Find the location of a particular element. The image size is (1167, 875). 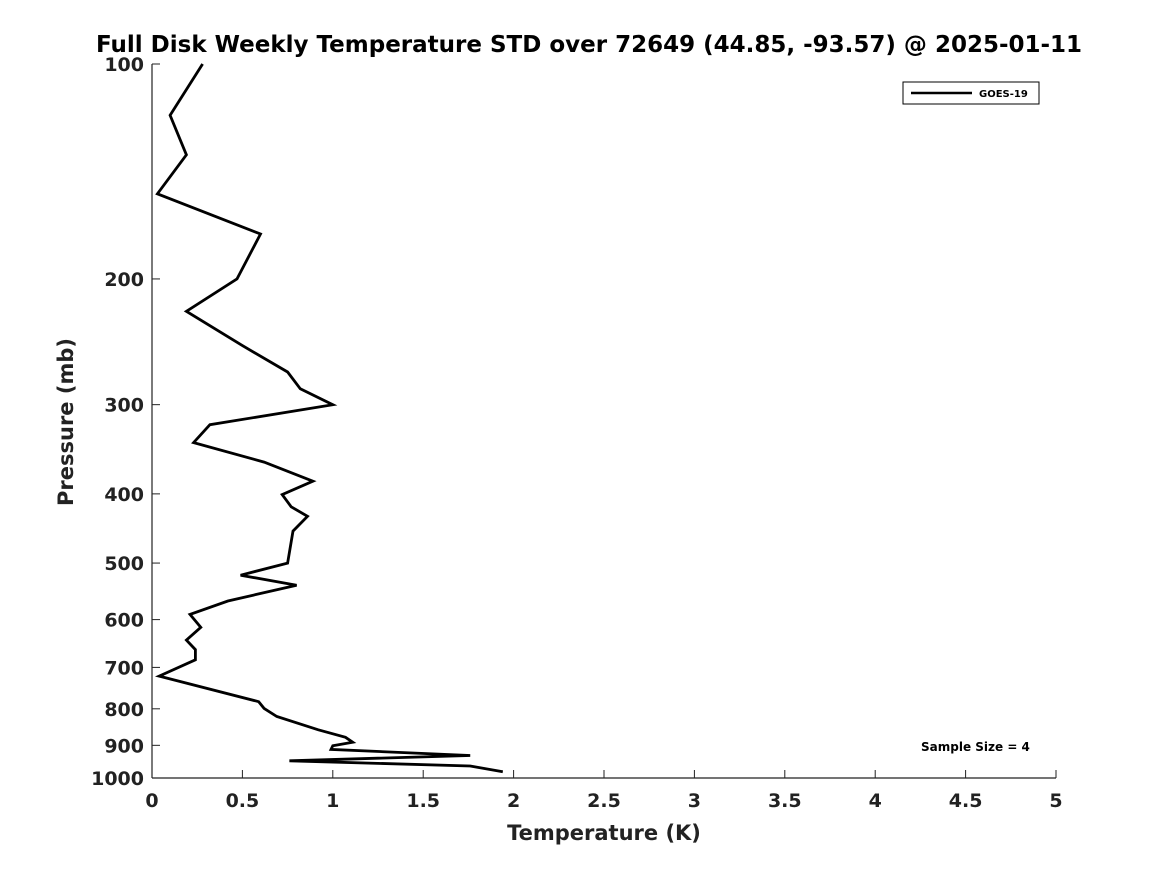

x-axis-ticks: 0 0.5 1 1.5 2 2.5 3 3.5 4 4.5 5 is located at coordinates (604, 791).